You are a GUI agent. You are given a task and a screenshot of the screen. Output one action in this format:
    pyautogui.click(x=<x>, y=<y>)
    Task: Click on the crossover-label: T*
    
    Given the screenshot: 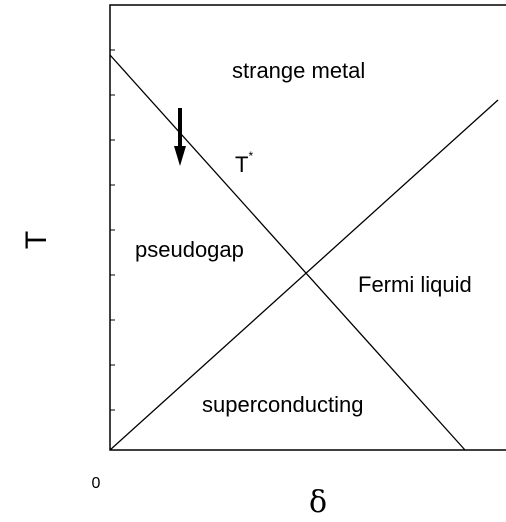 What is the action you would take?
    pyautogui.click(x=244, y=163)
    